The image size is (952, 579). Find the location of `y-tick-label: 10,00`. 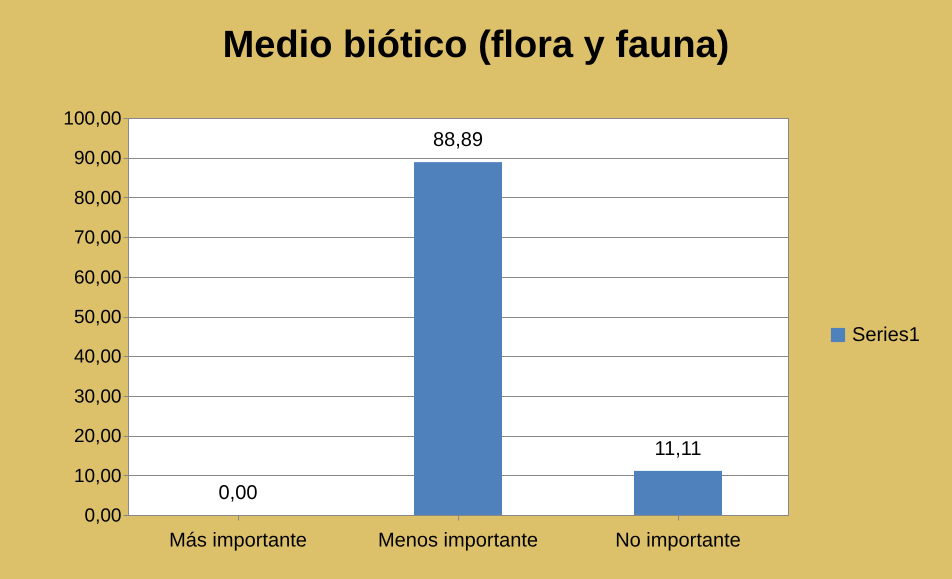

y-tick-label: 10,00 is located at coordinates (98, 476).